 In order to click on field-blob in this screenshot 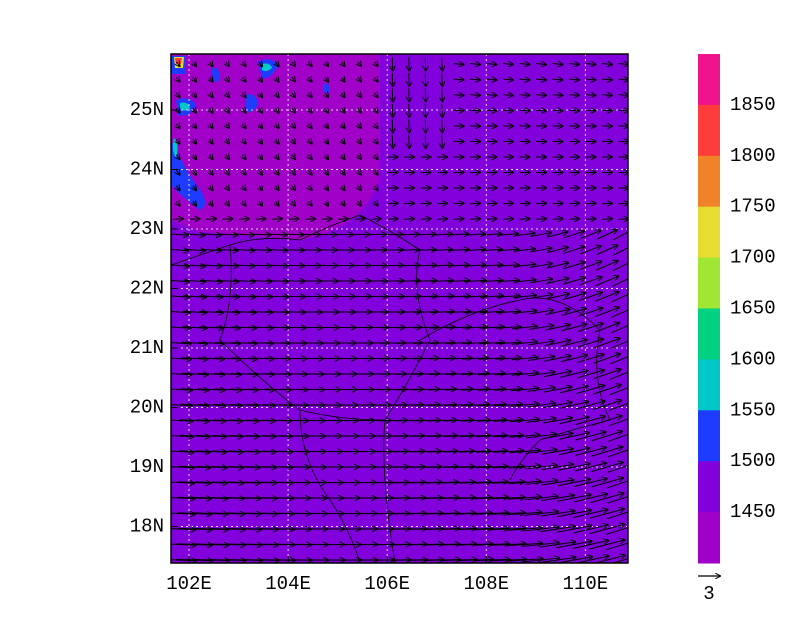, I will do `click(252, 103)`.